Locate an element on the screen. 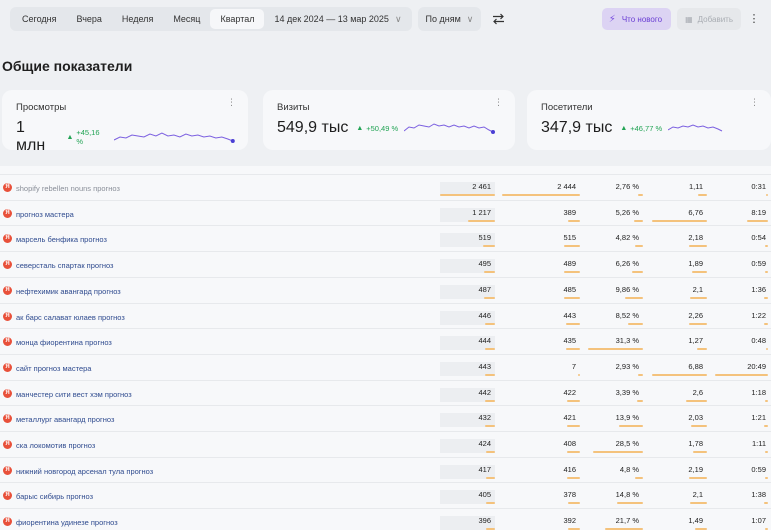  row-label: монца фиорентина прогноз is located at coordinates (64, 343).